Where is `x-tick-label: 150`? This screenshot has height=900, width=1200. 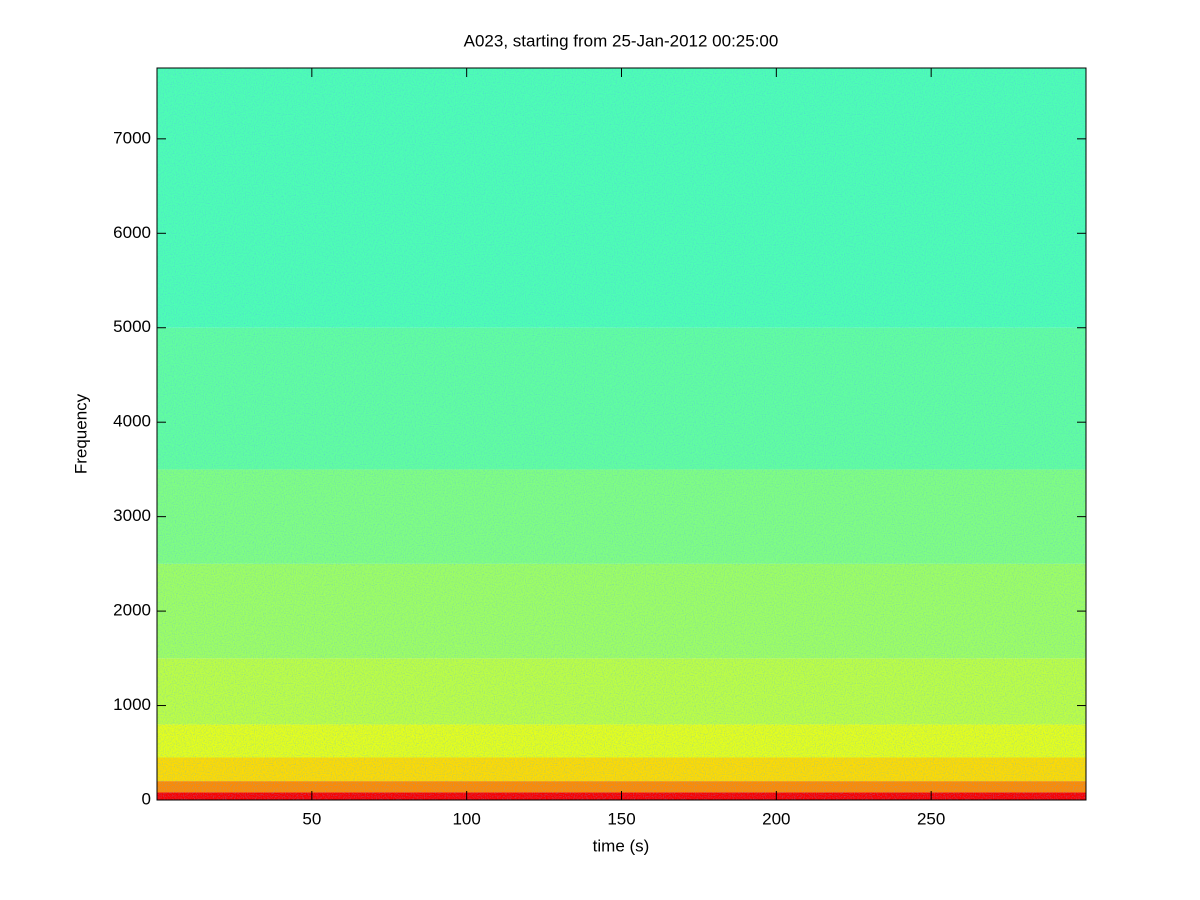 x-tick-label: 150 is located at coordinates (621, 818).